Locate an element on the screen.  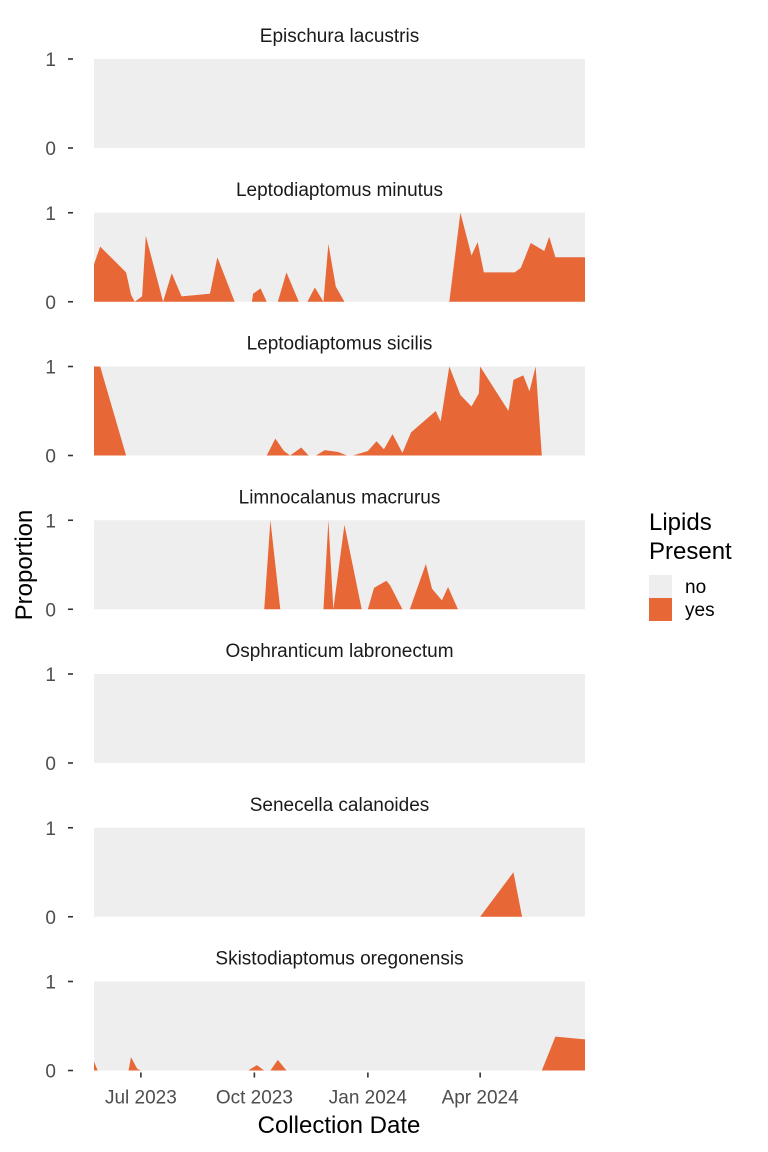
x-tick-label: Apr 2024 is located at coordinates (481, 1098).